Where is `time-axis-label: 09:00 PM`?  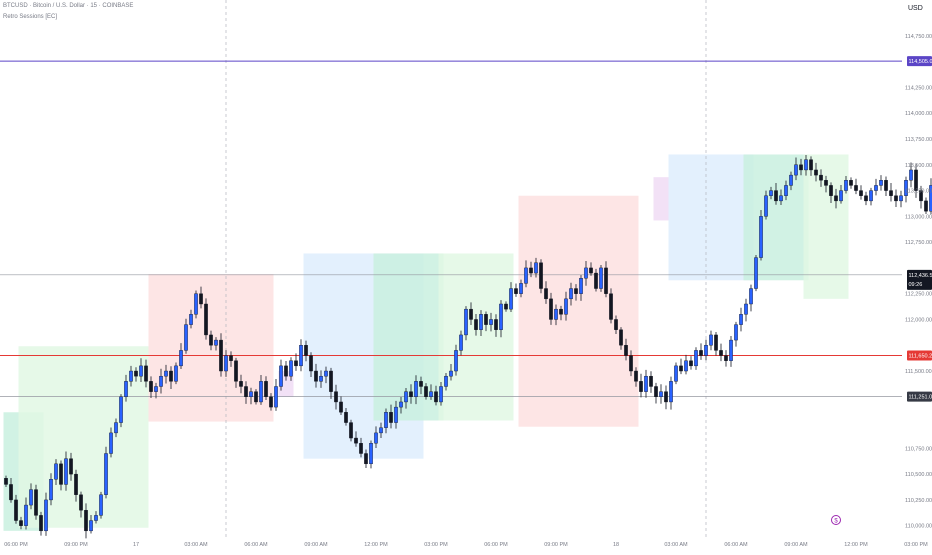
time-axis-label: 09:00 PM is located at coordinates (76, 545).